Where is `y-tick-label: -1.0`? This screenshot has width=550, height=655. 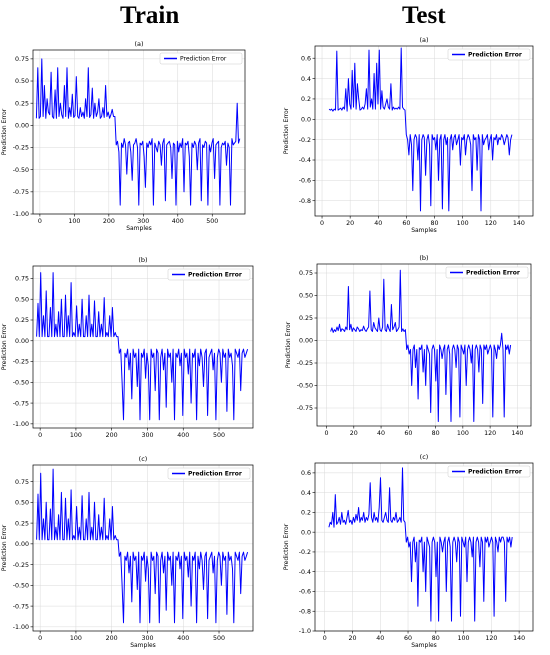
y-tick-label: -1.0 is located at coordinates (305, 631).